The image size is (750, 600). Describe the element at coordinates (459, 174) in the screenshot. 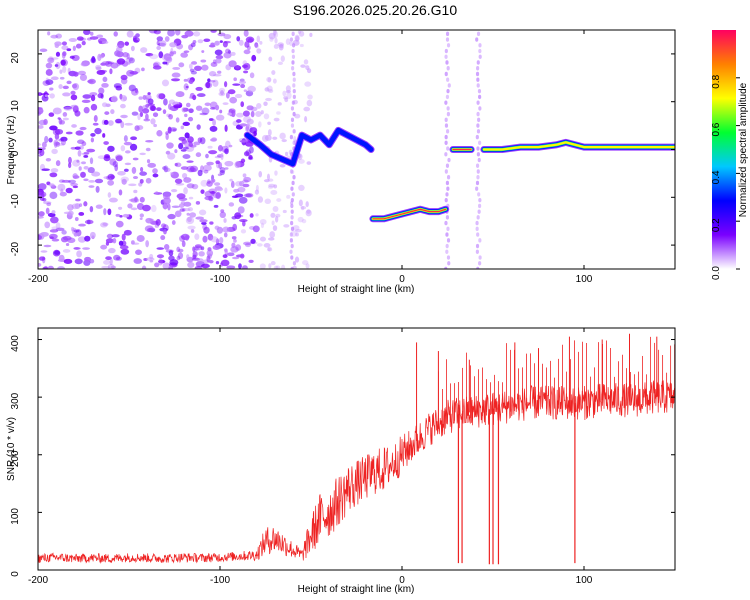

I see `spectrogram-ridges-layer` at that location.